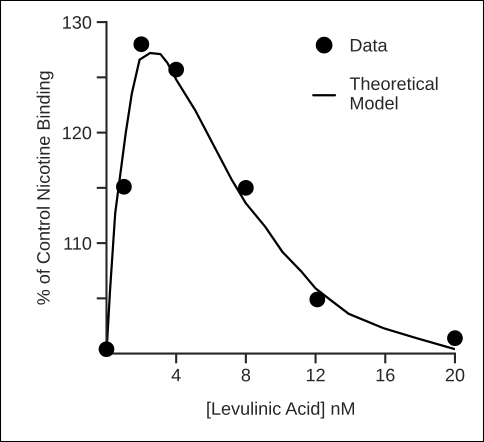  What do you see at coordinates (77, 133) in the screenshot?
I see `y-tick-label: 120` at bounding box center [77, 133].